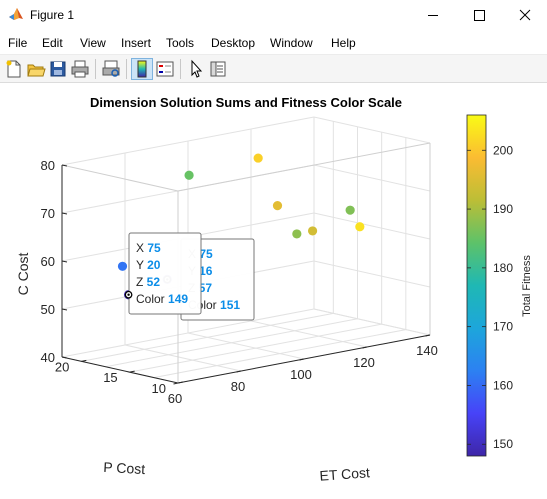 The image size is (547, 499). Describe the element at coordinates (110, 377) in the screenshot. I see `y-tick-label: 15` at that location.